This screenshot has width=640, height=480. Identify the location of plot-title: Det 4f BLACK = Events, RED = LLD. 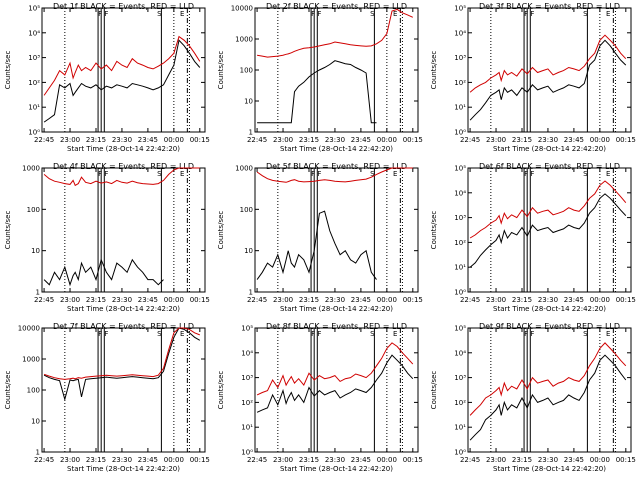
(123, 166).